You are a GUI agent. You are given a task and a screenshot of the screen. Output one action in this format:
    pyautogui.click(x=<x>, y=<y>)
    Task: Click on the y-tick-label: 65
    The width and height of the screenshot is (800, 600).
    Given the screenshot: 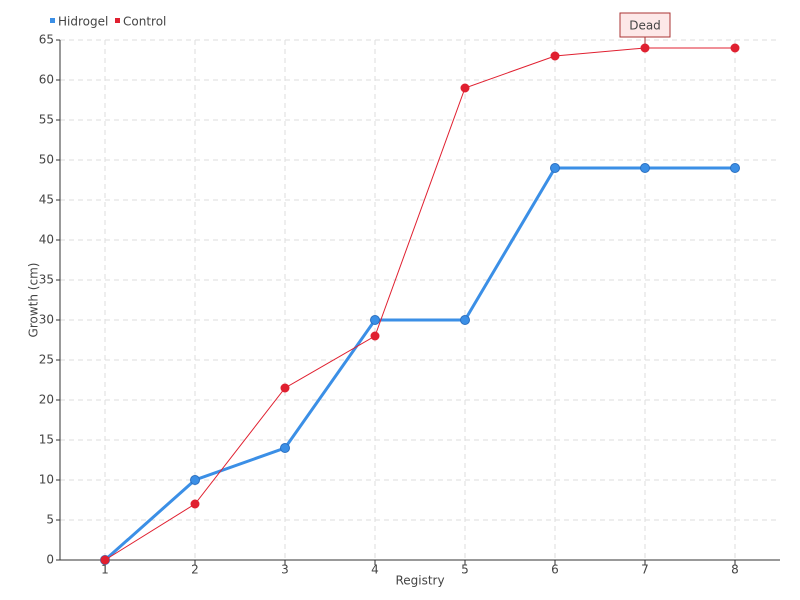 What is the action you would take?
    pyautogui.click(x=46, y=40)
    